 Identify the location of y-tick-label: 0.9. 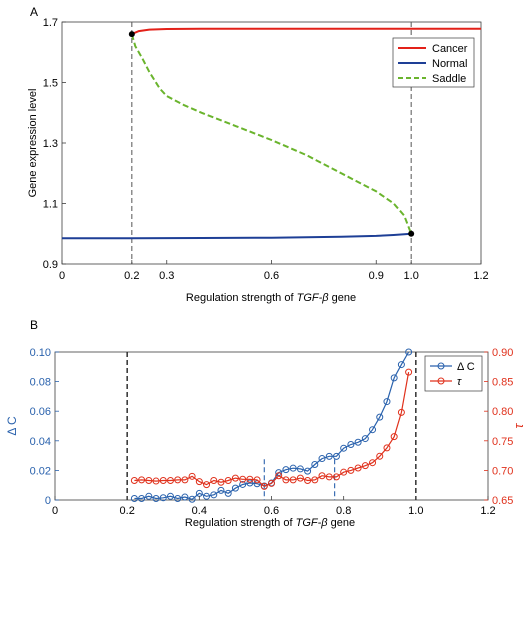
(50, 265).